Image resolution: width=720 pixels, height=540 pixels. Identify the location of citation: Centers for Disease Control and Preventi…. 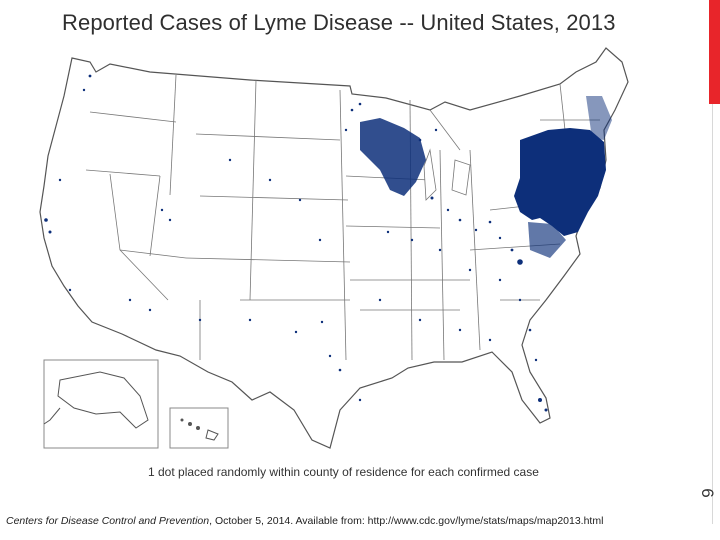
(304, 521).